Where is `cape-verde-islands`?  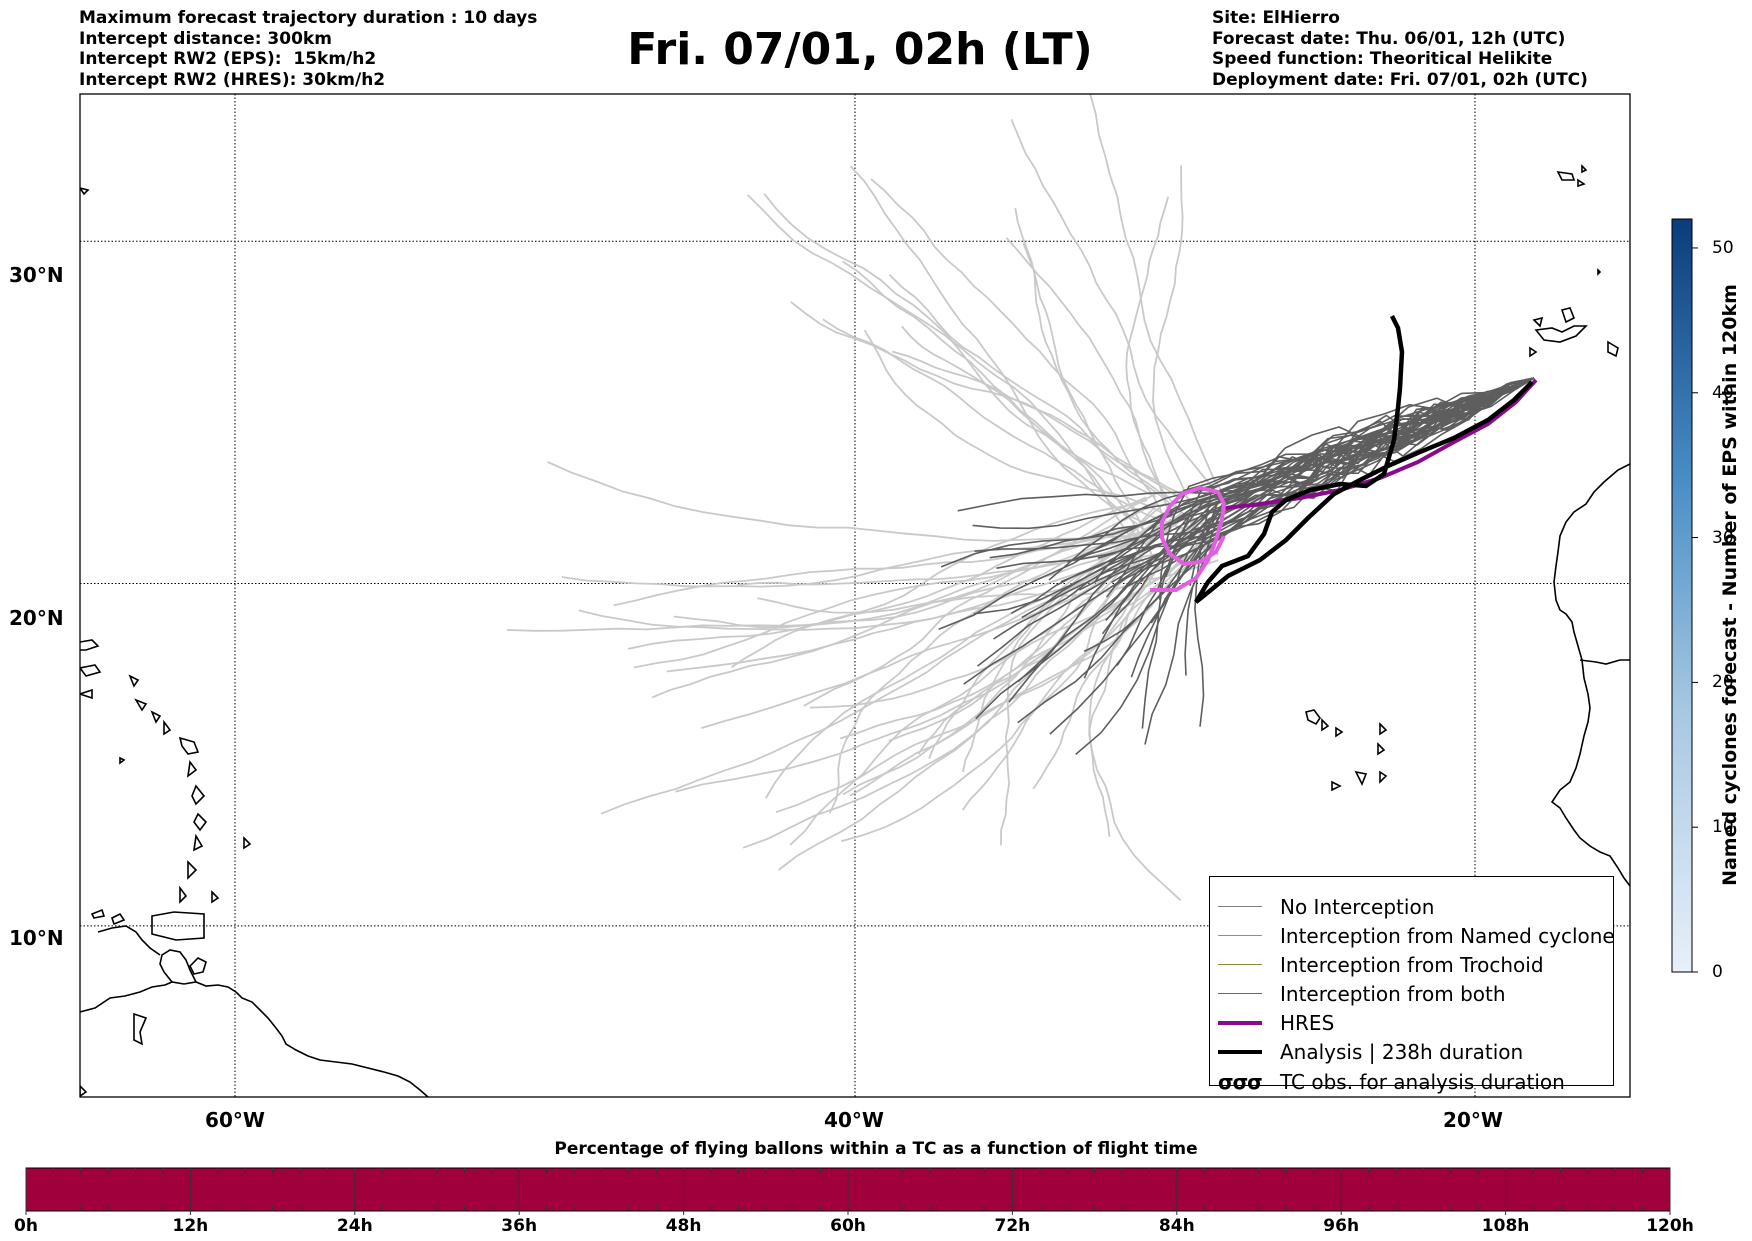
cape-verde-islands is located at coordinates (1346, 750).